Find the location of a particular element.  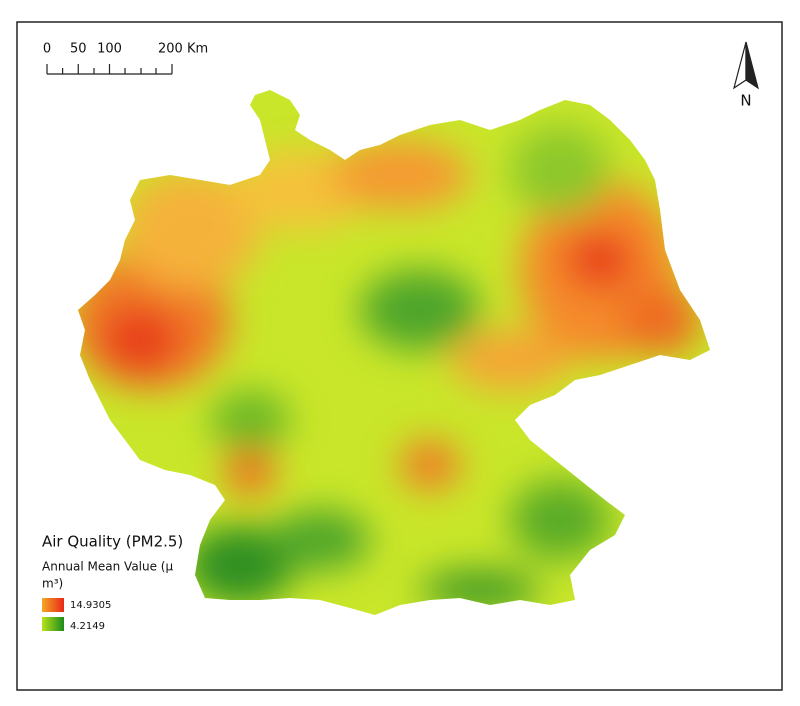

legend-swatch-low is located at coordinates (53, 624).